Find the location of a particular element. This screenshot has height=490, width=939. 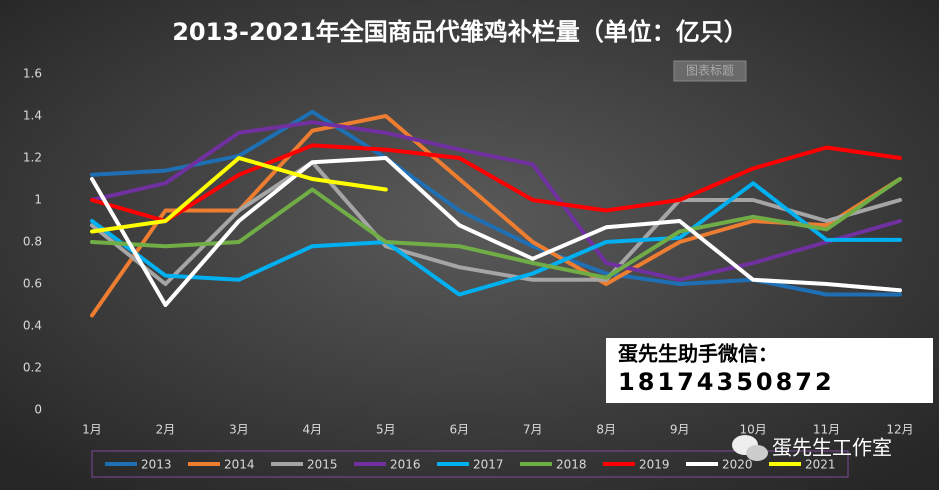

placeholder-box is located at coordinates (710, 71).